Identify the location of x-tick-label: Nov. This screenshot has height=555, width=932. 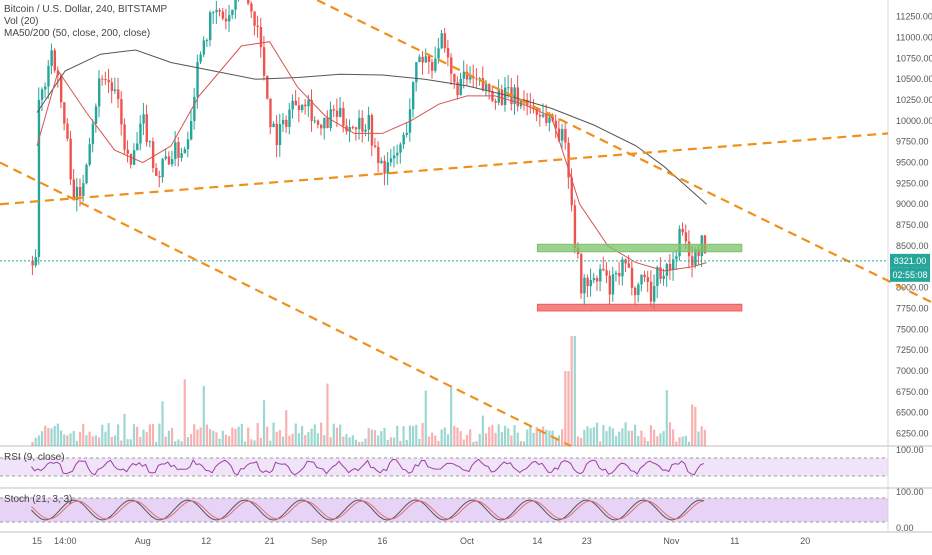
(671, 541).